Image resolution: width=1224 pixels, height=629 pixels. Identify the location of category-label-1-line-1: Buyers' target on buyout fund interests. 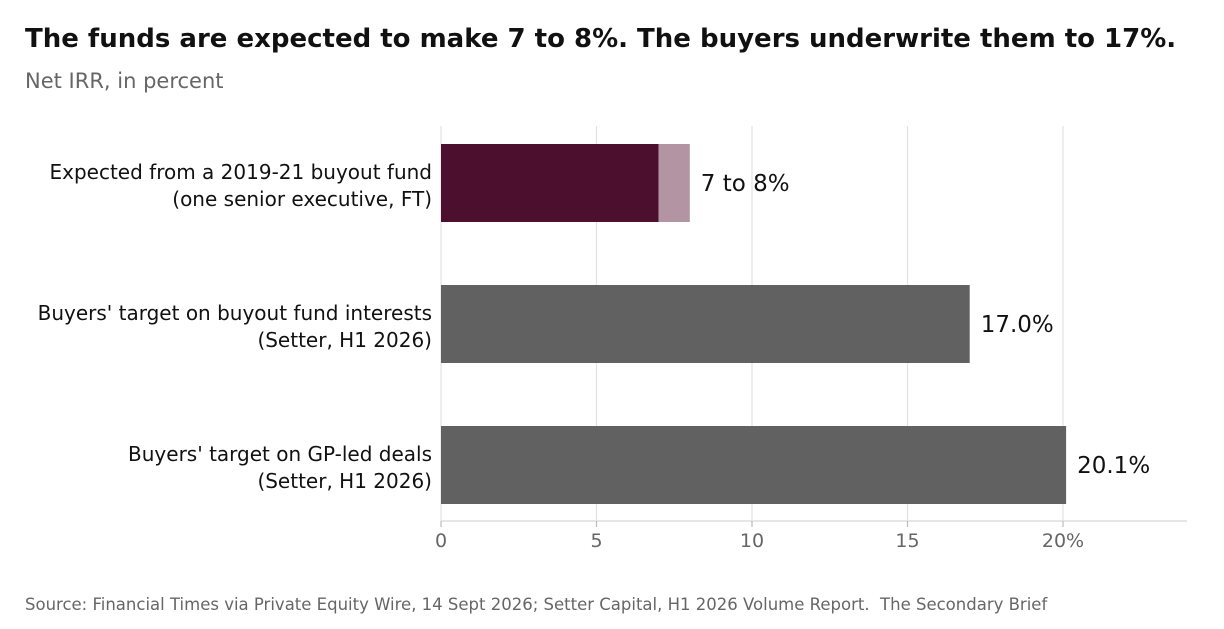
(235, 313).